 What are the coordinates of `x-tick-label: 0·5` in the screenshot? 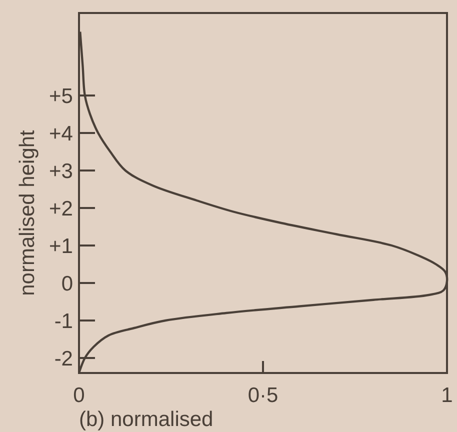 It's located at (263, 395).